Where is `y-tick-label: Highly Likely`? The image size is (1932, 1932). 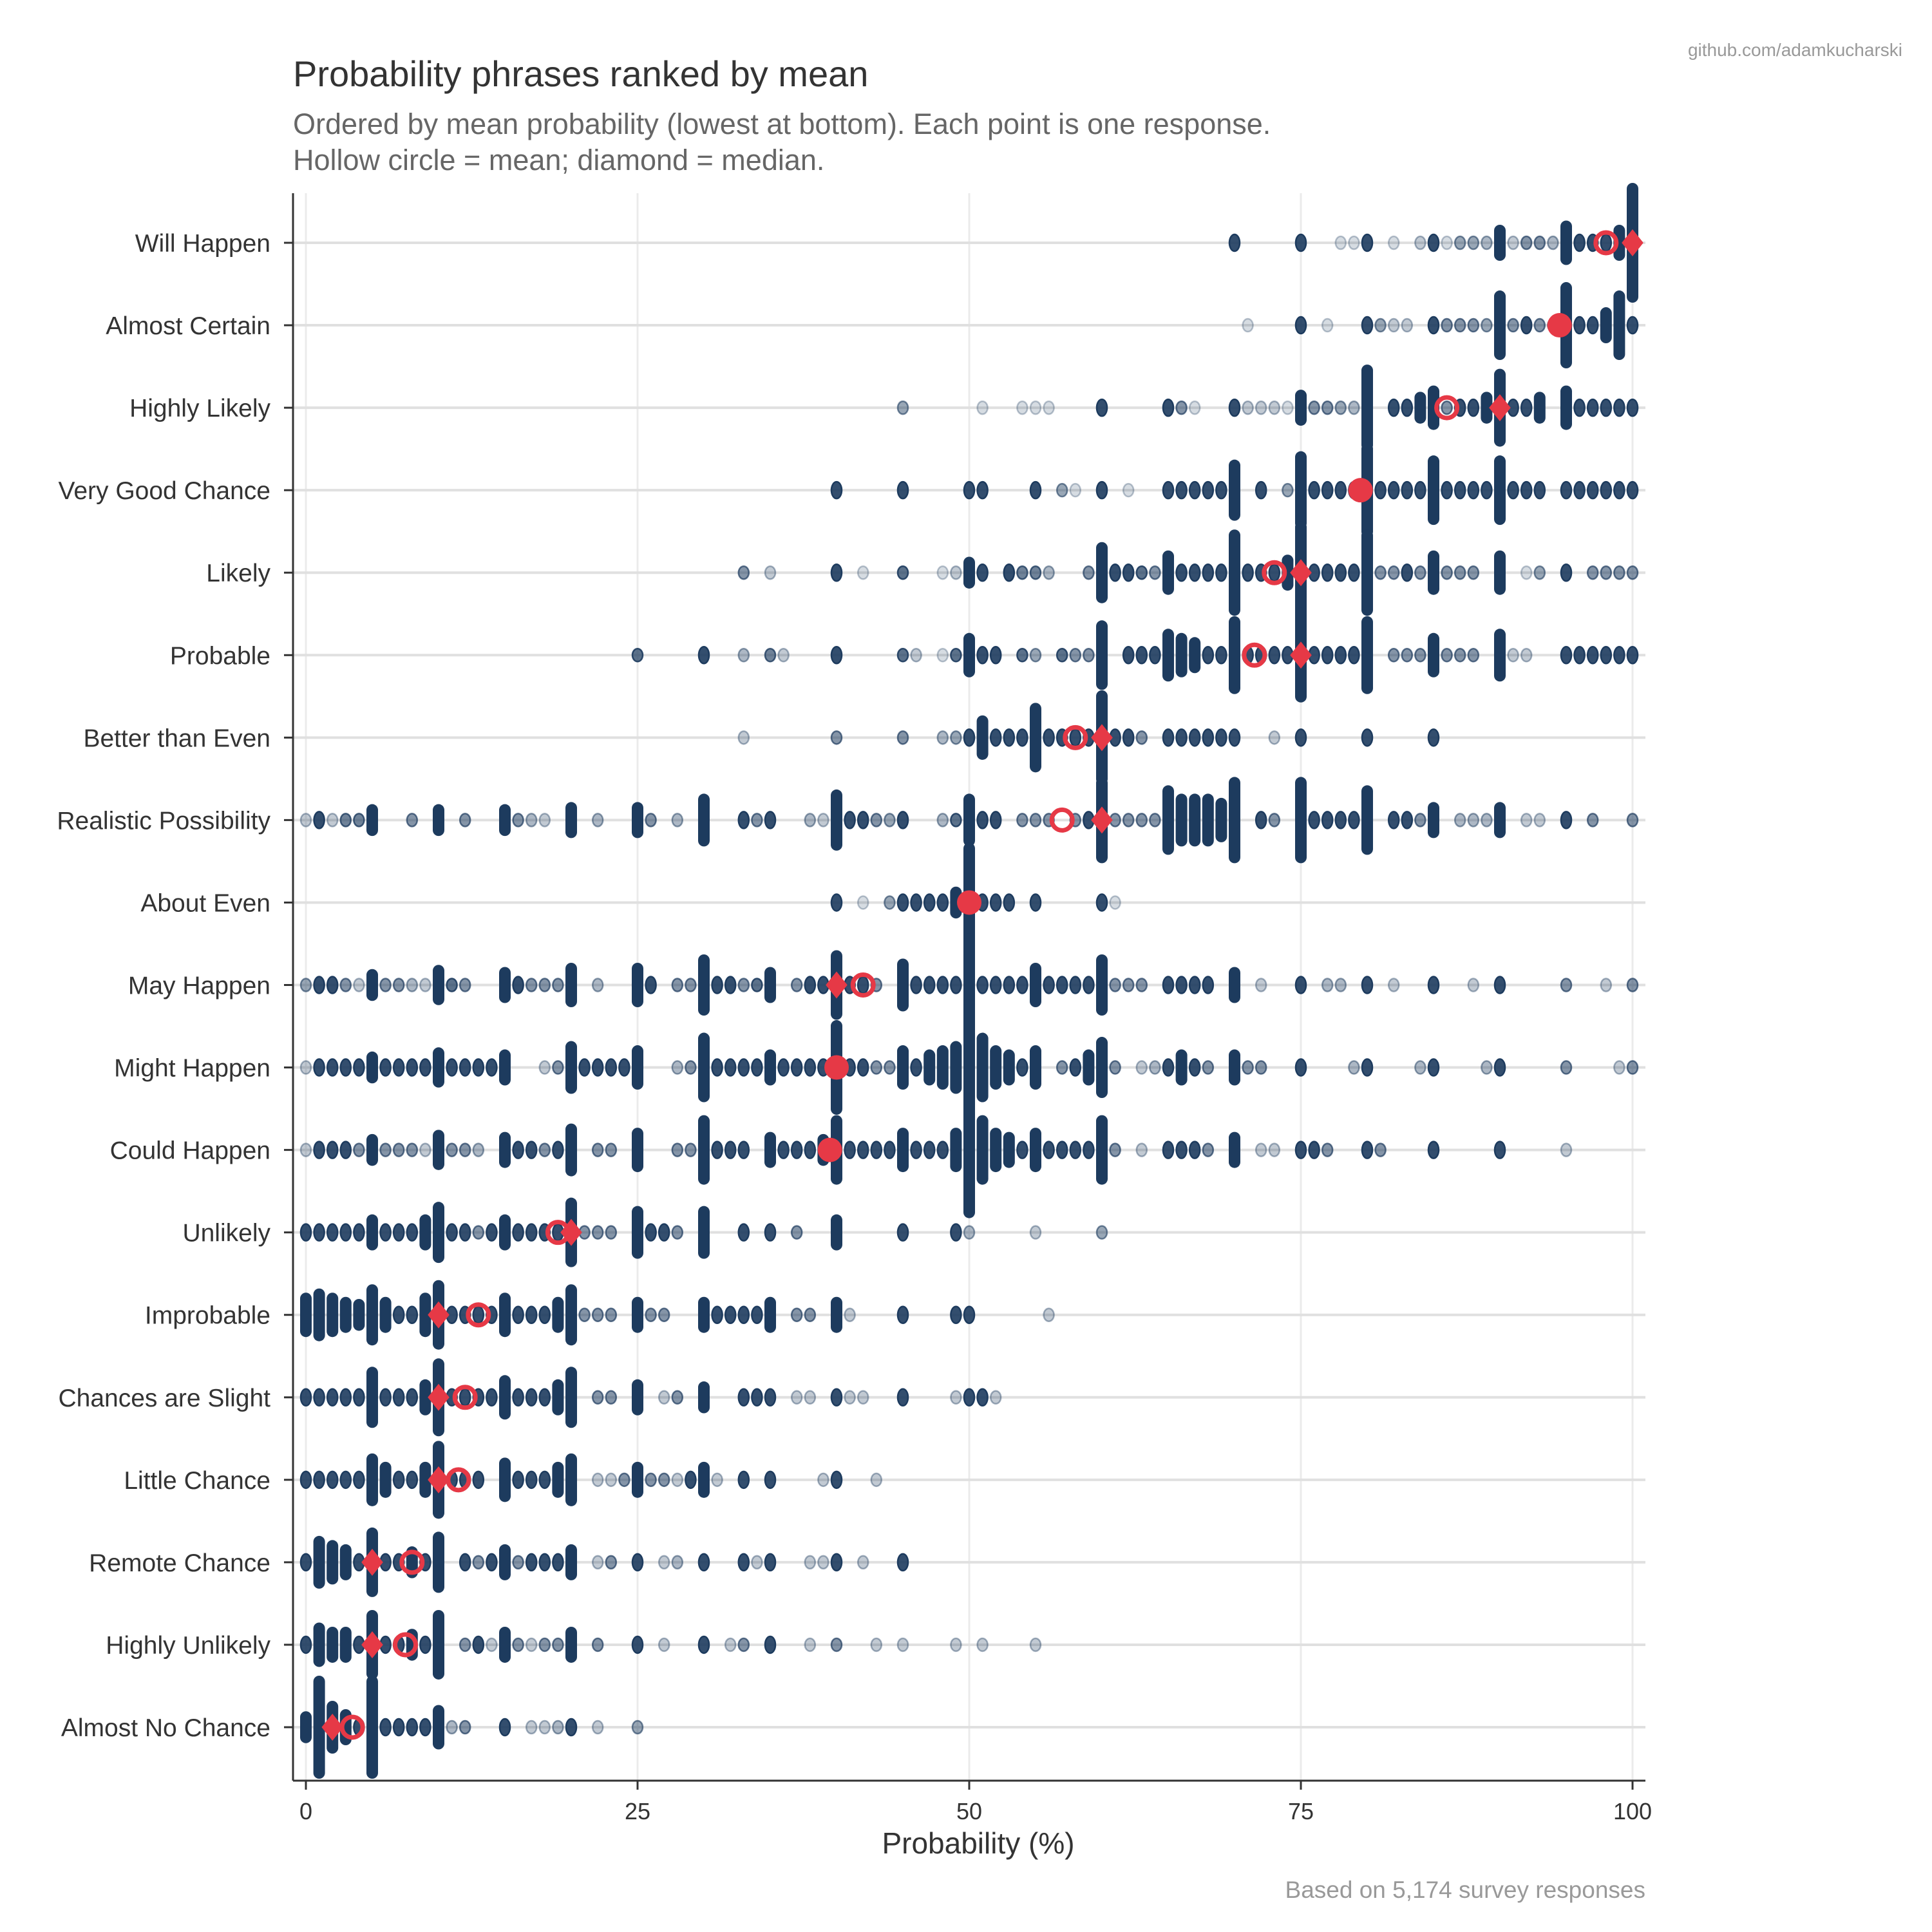
y-tick-label: Highly Likely is located at coordinates (199, 409).